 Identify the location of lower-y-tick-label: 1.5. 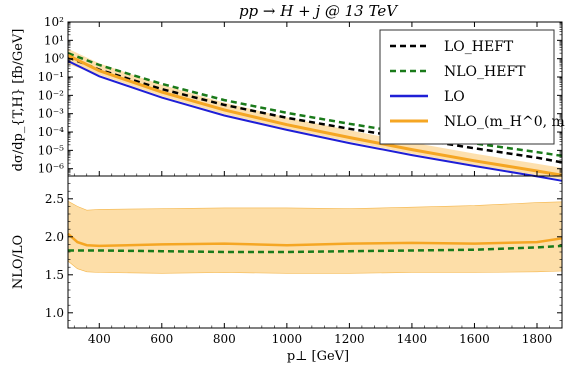
(54, 275).